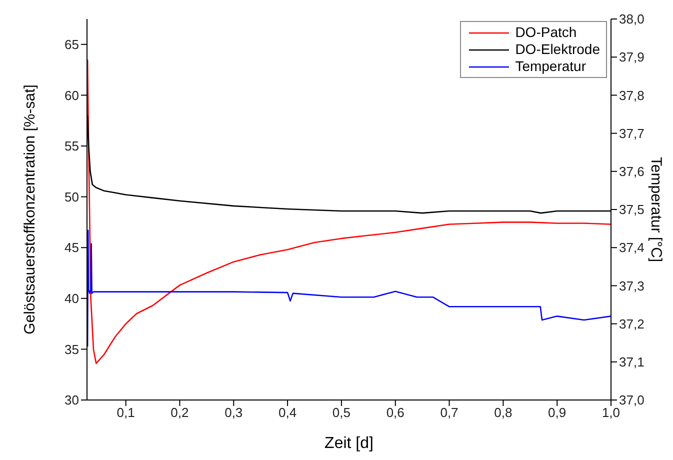 This screenshot has height=460, width=673. I want to click on y2-tick-label: 37,4, so click(631, 248).